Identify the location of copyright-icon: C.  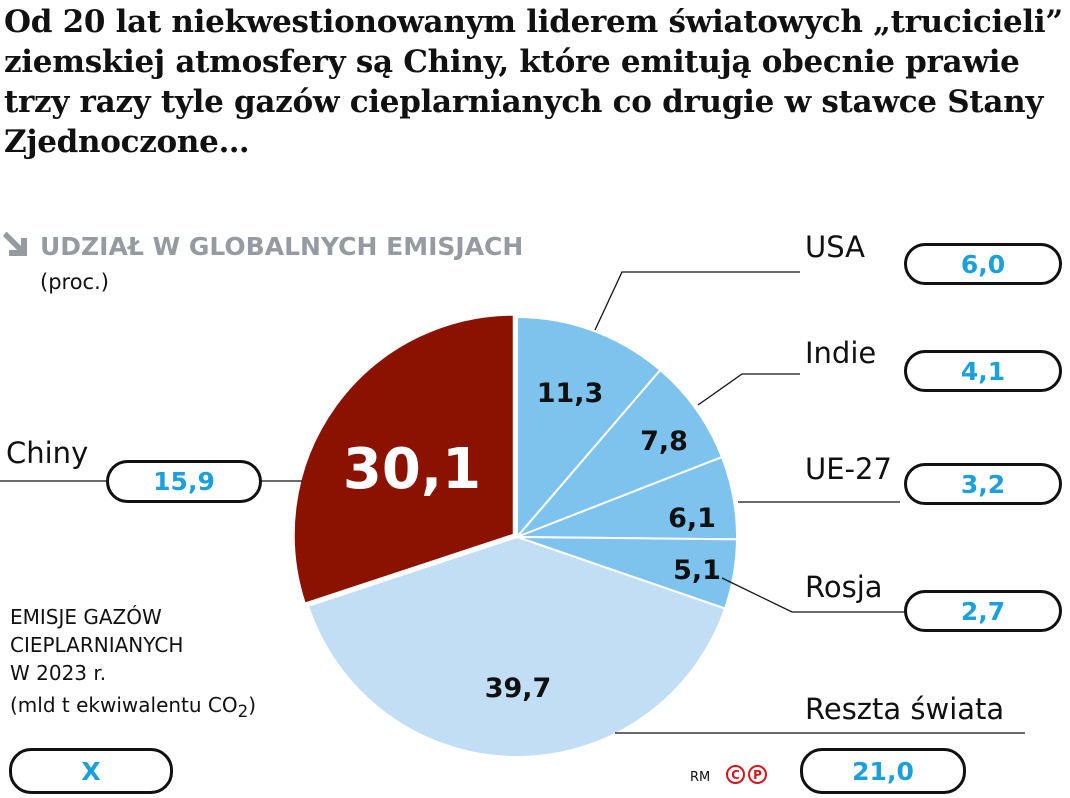
(735, 774).